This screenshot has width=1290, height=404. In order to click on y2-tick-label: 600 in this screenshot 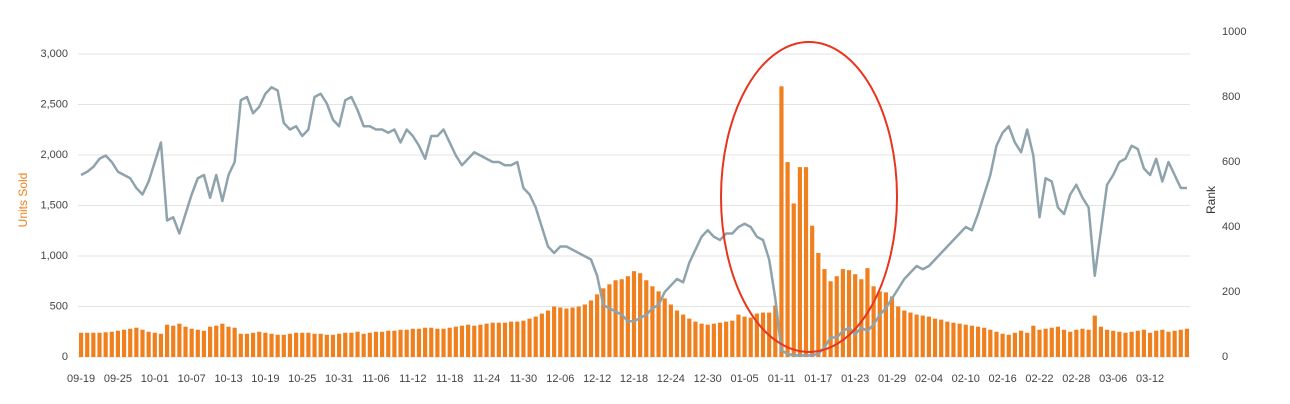, I will do `click(1231, 162)`.